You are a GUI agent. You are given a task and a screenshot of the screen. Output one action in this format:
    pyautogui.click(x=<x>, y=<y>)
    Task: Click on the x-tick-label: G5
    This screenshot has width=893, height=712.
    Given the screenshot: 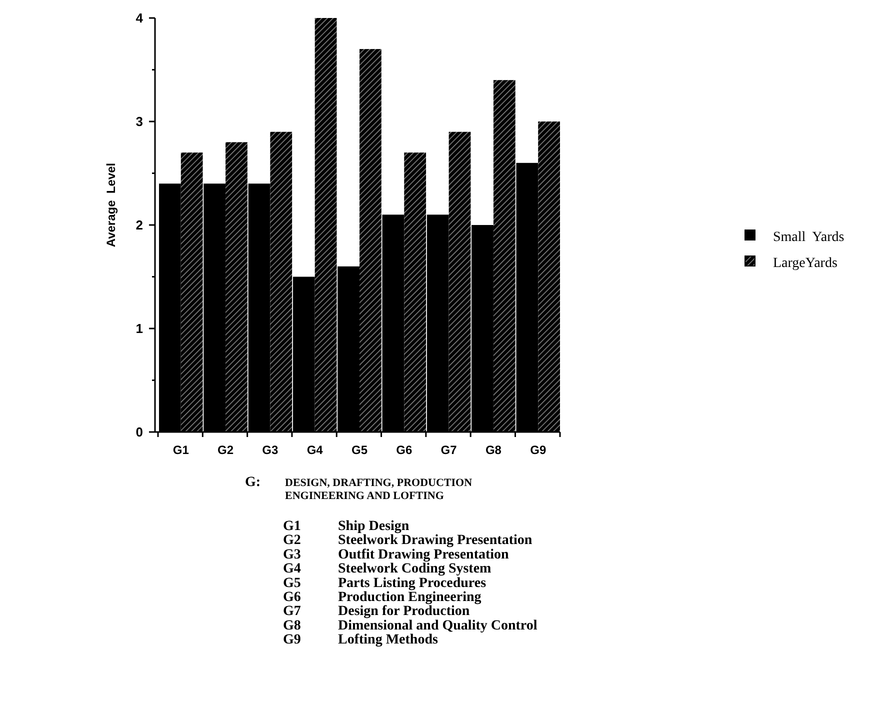 What is the action you would take?
    pyautogui.click(x=359, y=450)
    